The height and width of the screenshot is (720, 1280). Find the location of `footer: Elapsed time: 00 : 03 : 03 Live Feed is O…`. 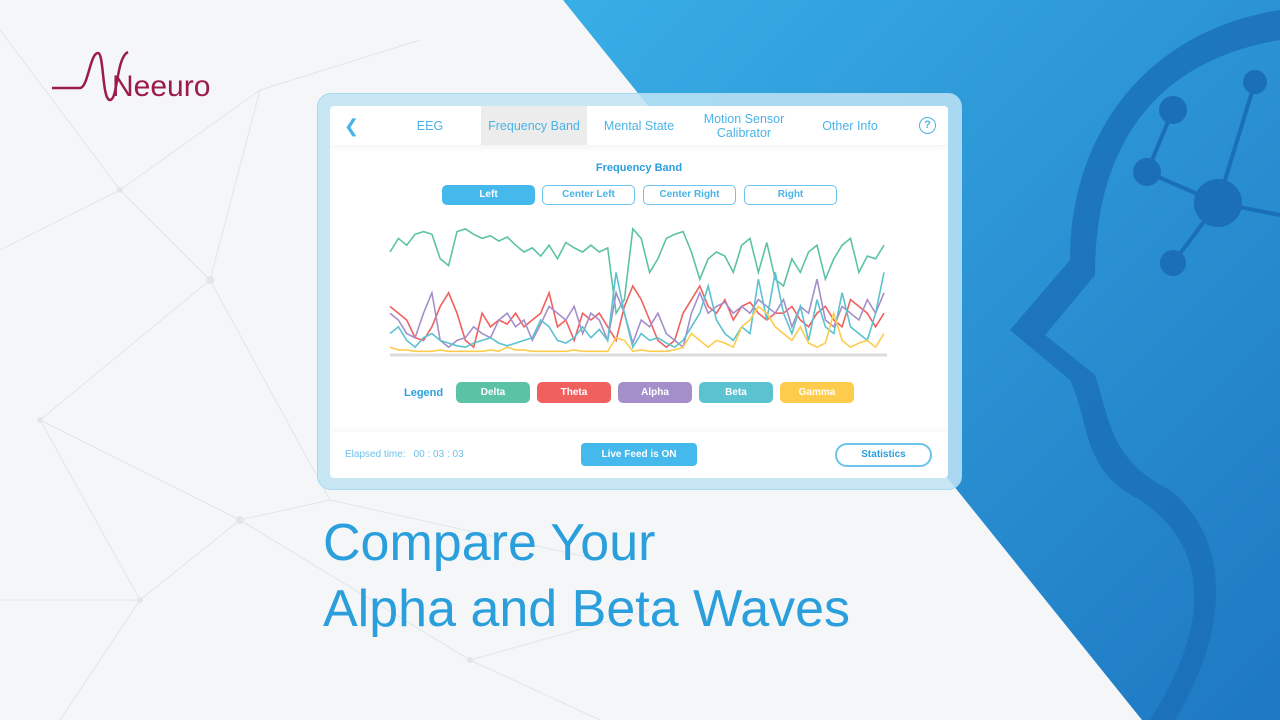

footer: Elapsed time: 00 : 03 : 03 Live Feed is O… is located at coordinates (639, 455).